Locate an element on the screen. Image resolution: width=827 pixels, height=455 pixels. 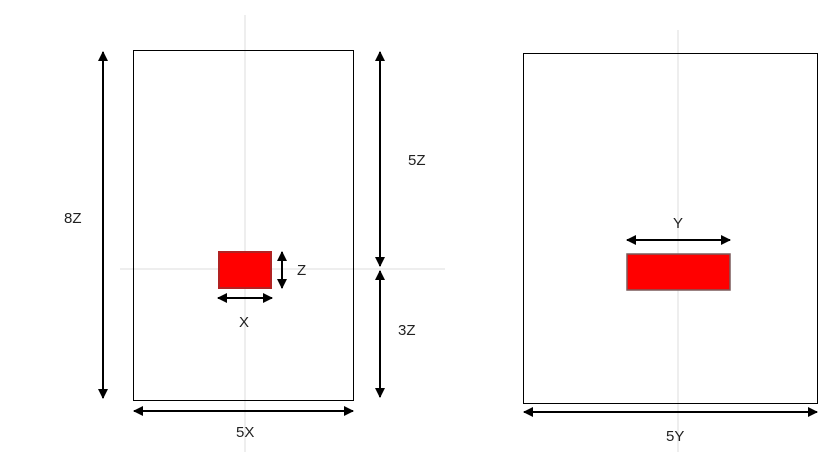
right-red-block is located at coordinates (678, 272).